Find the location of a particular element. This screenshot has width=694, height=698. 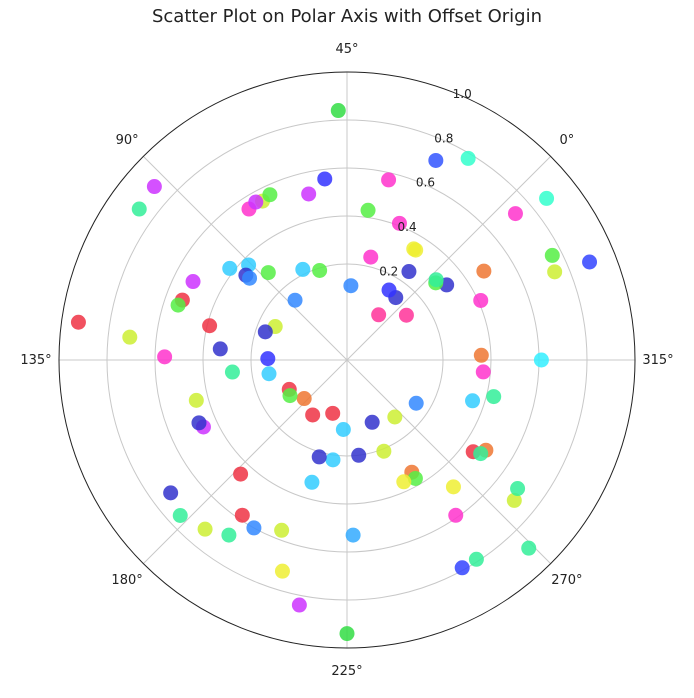

r-tick-label: 0.2 is located at coordinates (388, 271).